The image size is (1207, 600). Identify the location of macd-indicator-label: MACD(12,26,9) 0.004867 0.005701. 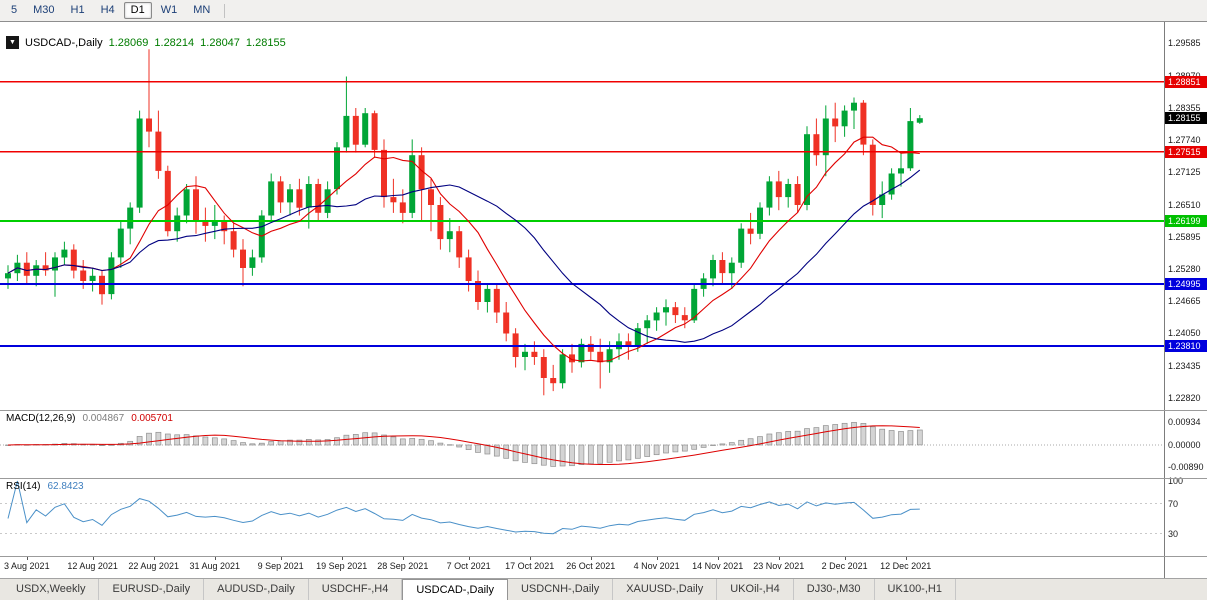
(89, 418).